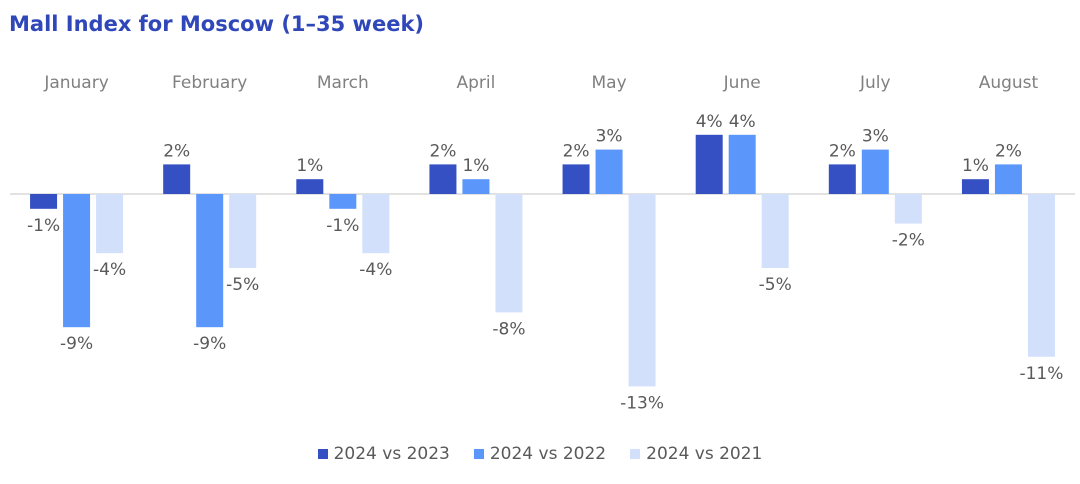  Describe the element at coordinates (608, 83) in the screenshot. I see `category-label-may: May` at that location.